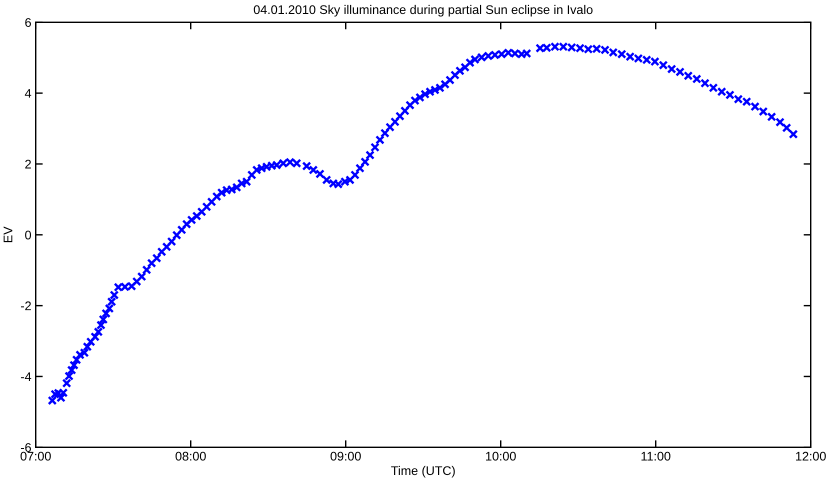 The width and height of the screenshot is (827, 486). What do you see at coordinates (25, 305) in the screenshot?
I see `y-tick-label: -2` at bounding box center [25, 305].